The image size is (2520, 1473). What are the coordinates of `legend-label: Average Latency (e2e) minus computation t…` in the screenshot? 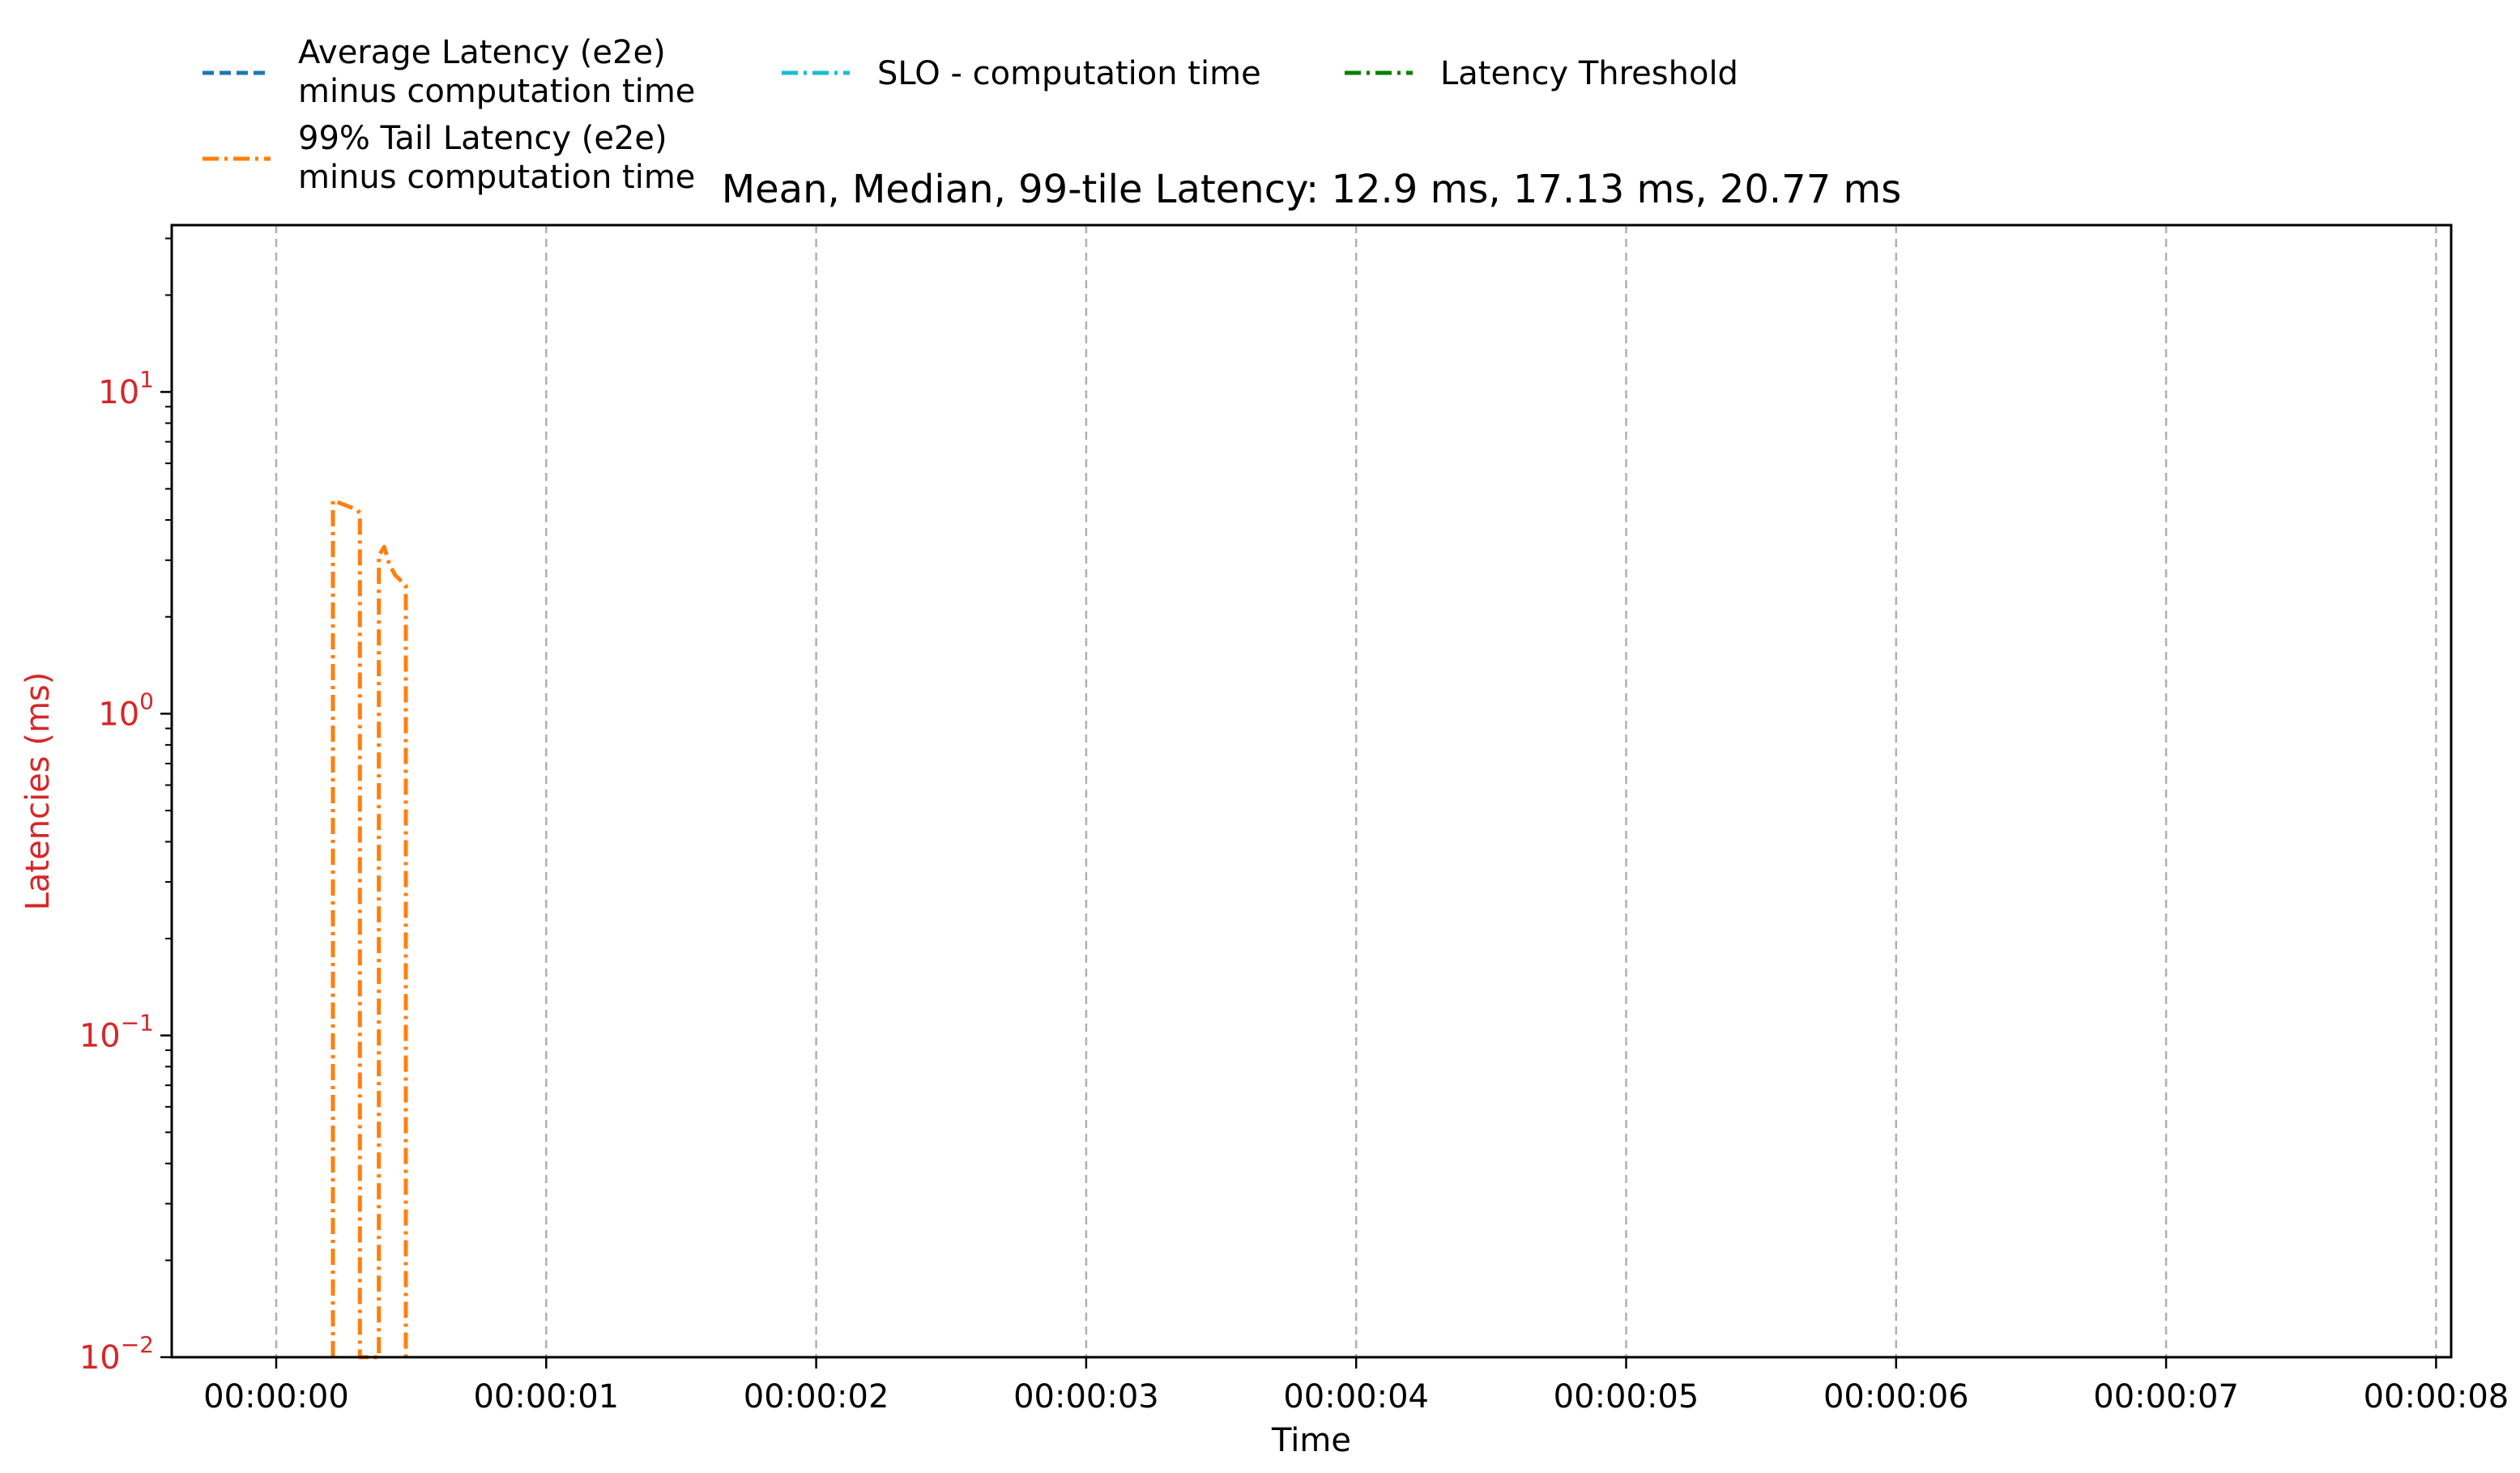 It's located at (496, 72).